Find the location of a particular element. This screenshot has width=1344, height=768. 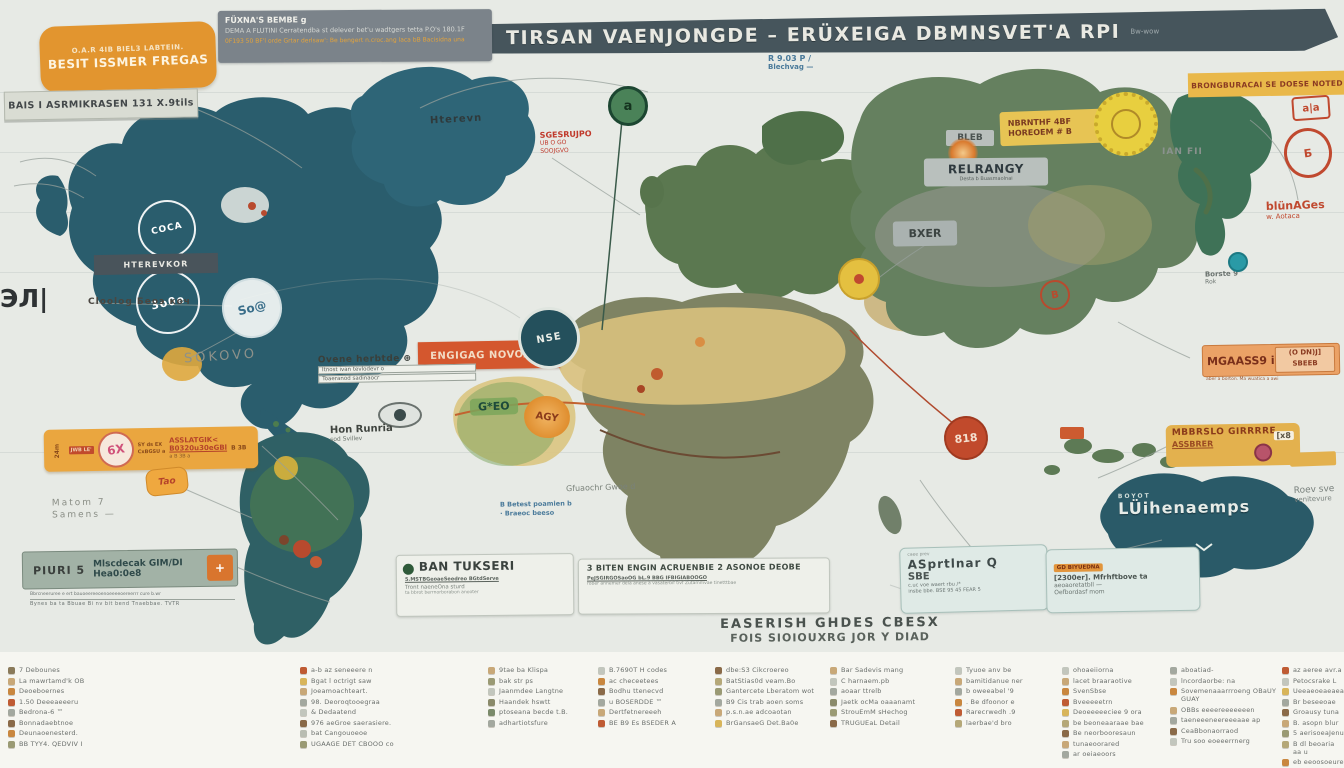

legend-item: ar oeiaeoors is located at coordinates (1126, 754).